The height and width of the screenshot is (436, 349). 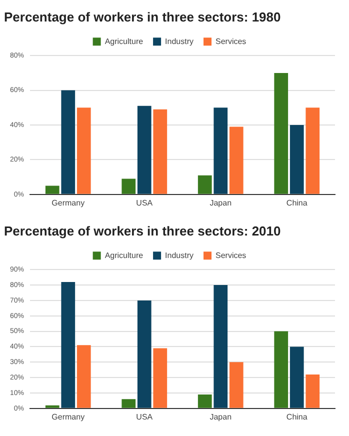 I want to click on chart-title: Percentage of workers in three sectors: 1980, so click(x=142, y=16).